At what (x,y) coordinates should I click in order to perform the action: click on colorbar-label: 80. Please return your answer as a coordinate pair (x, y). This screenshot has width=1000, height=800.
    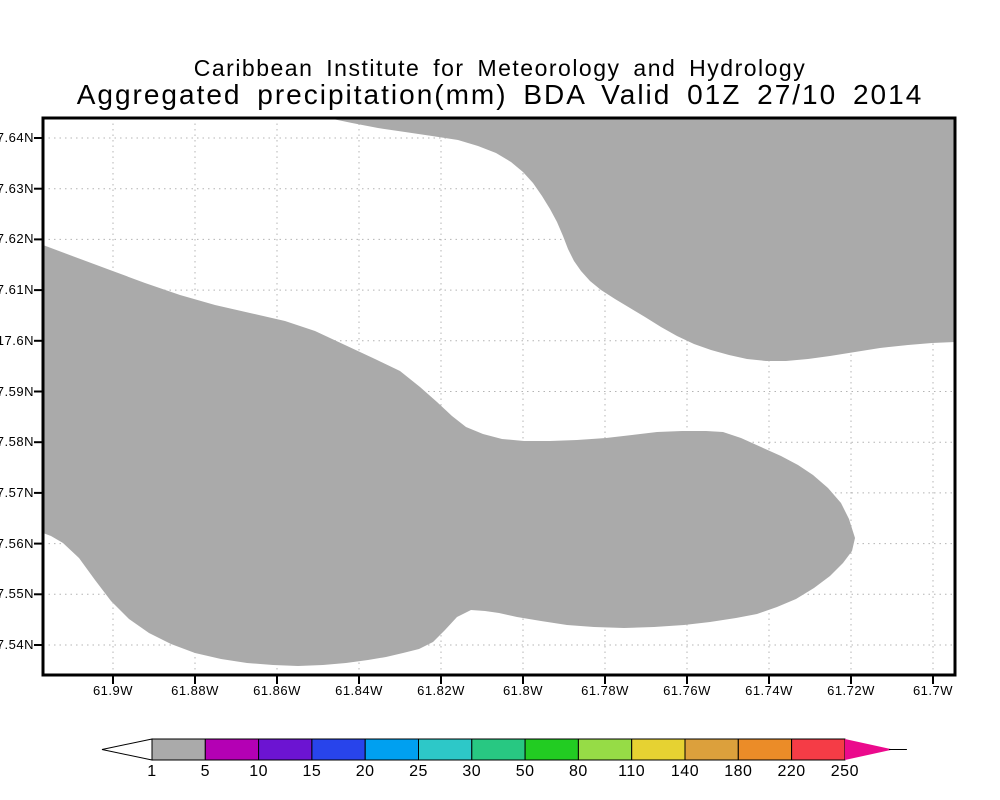
    Looking at the image, I should click on (578, 771).